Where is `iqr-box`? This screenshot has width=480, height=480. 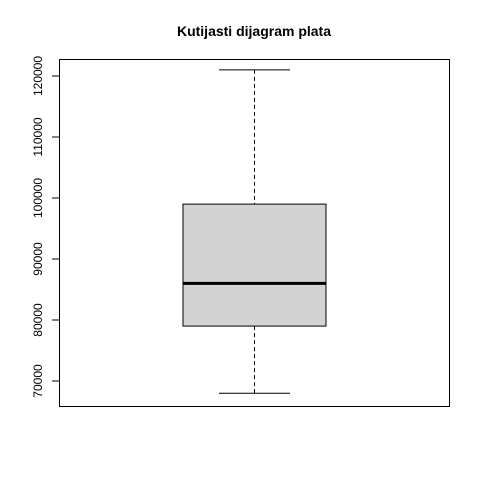 iqr-box is located at coordinates (254, 265).